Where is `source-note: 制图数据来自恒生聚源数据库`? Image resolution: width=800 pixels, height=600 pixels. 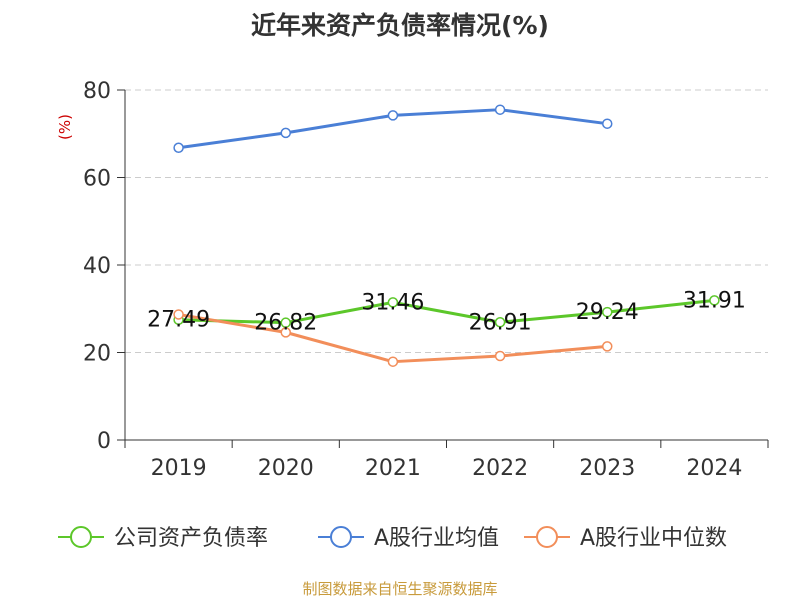
source-note: 制图数据来自恒生聚源数据库 is located at coordinates (400, 589).